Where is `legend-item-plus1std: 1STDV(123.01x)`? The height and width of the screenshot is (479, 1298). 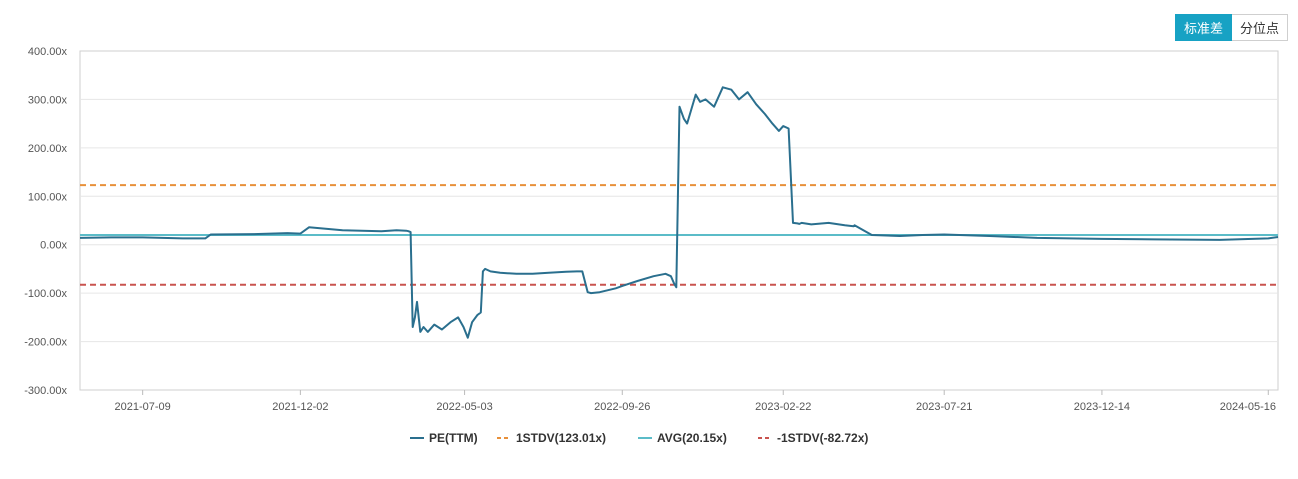
legend-item-plus1std: 1STDV(123.01x) is located at coordinates (551, 438).